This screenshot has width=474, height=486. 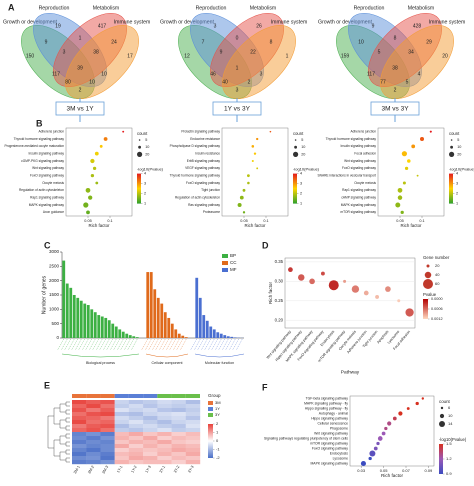 What do you see at coordinates (167, 355) in the screenshot?
I see `group-bracket` at bounding box center [167, 355].